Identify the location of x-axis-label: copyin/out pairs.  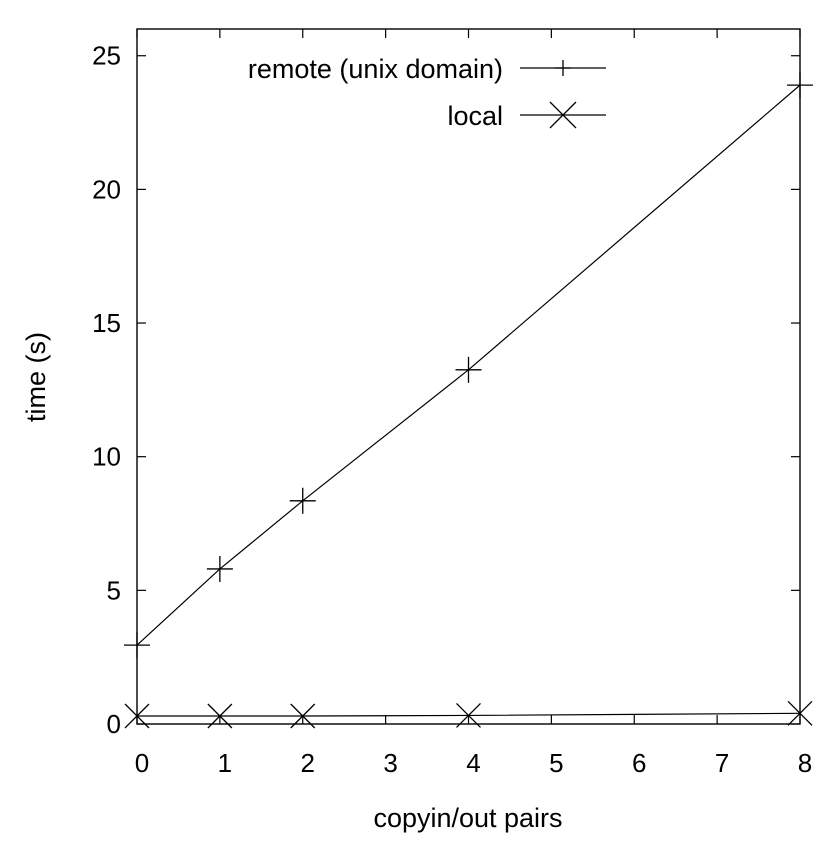
(467, 818).